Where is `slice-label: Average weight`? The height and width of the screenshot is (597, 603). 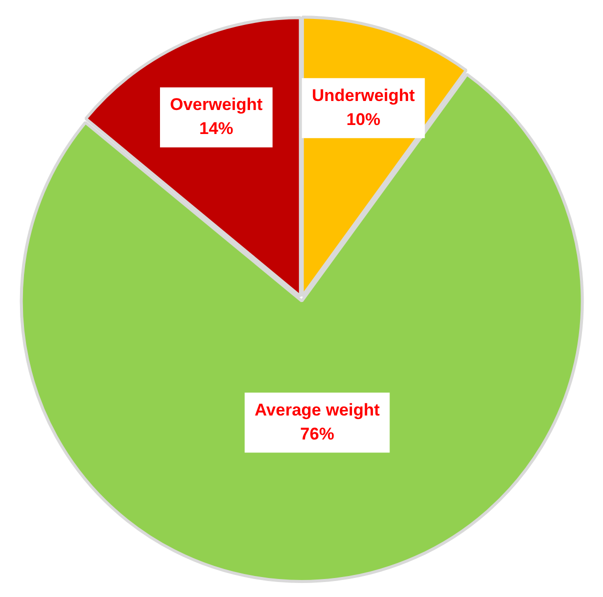 slice-label: Average weight is located at coordinates (317, 410).